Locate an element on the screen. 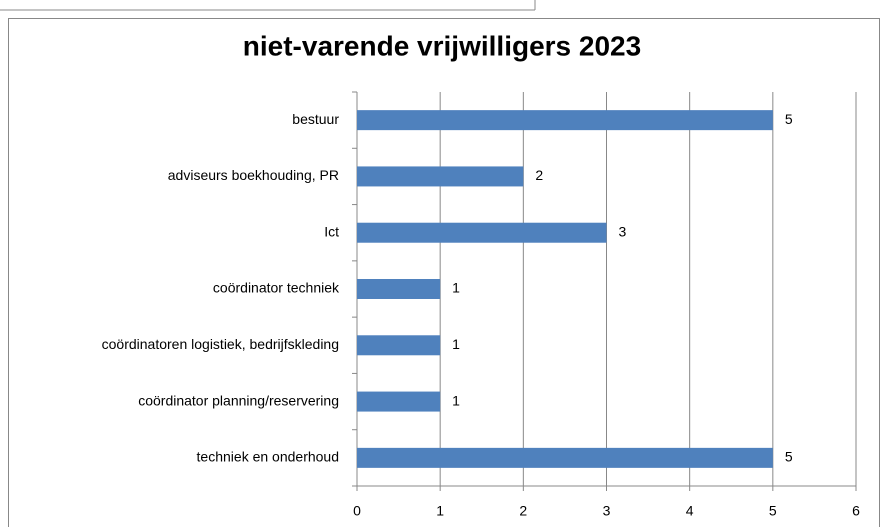 The height and width of the screenshot is (527, 885). x-tick-label: 0 is located at coordinates (357, 511).